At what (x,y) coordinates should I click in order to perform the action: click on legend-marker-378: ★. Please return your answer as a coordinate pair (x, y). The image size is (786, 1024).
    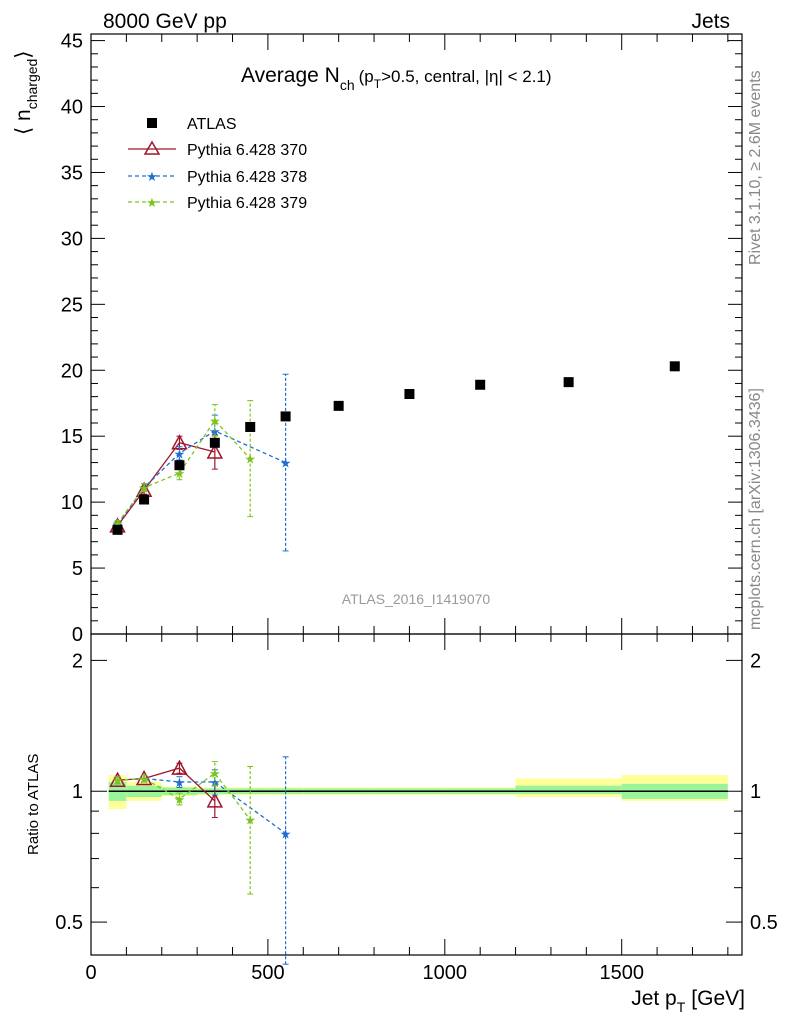
    Looking at the image, I should click on (152, 176).